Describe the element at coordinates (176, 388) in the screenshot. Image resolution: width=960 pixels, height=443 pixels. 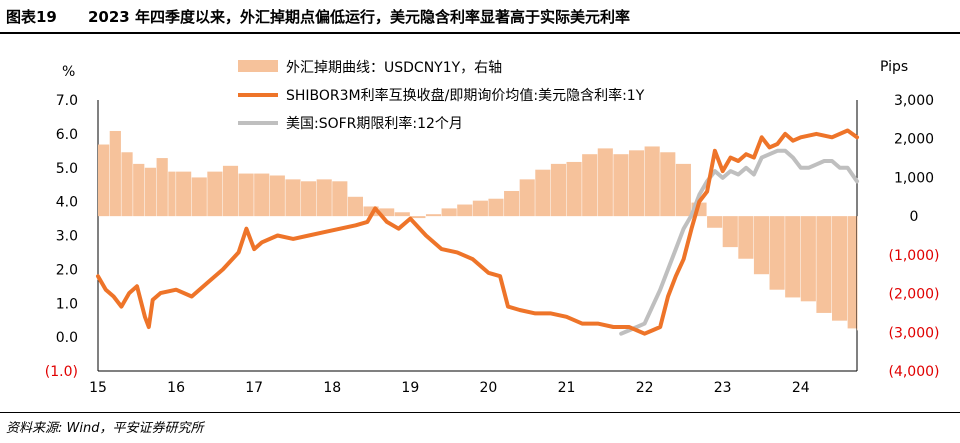
I see `x-tick-label: 16` at that location.